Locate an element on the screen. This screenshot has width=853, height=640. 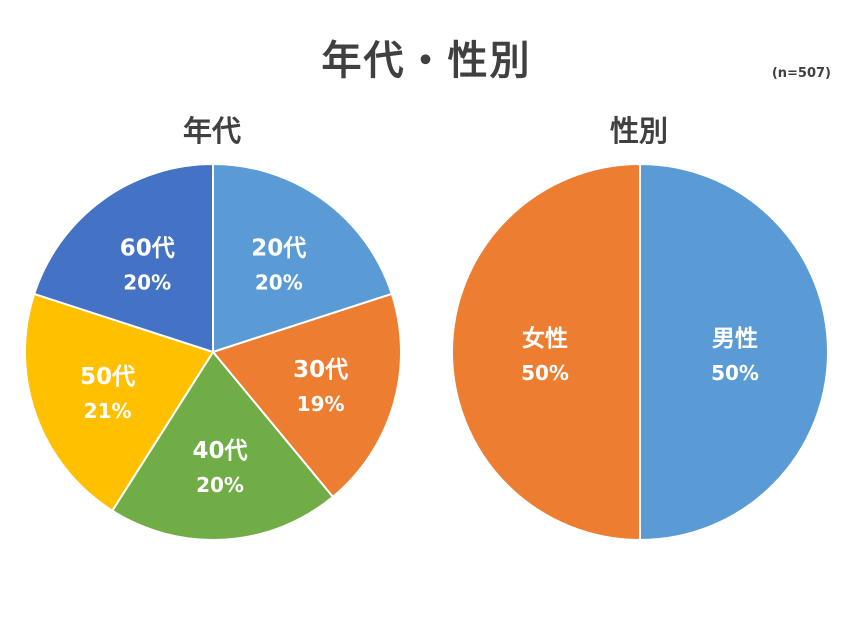
age-slice-3-label: 50代 is located at coordinates (107, 377).